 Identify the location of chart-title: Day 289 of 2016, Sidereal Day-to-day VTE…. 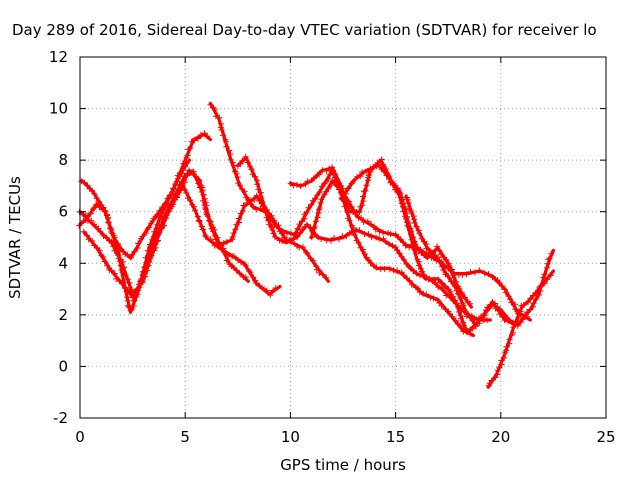
(304, 30).